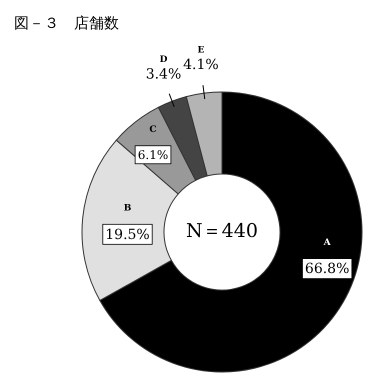 Image resolution: width=378 pixels, height=384 pixels. Describe the element at coordinates (127, 234) in the screenshot. I see `data-label: 19.5%` at that location.